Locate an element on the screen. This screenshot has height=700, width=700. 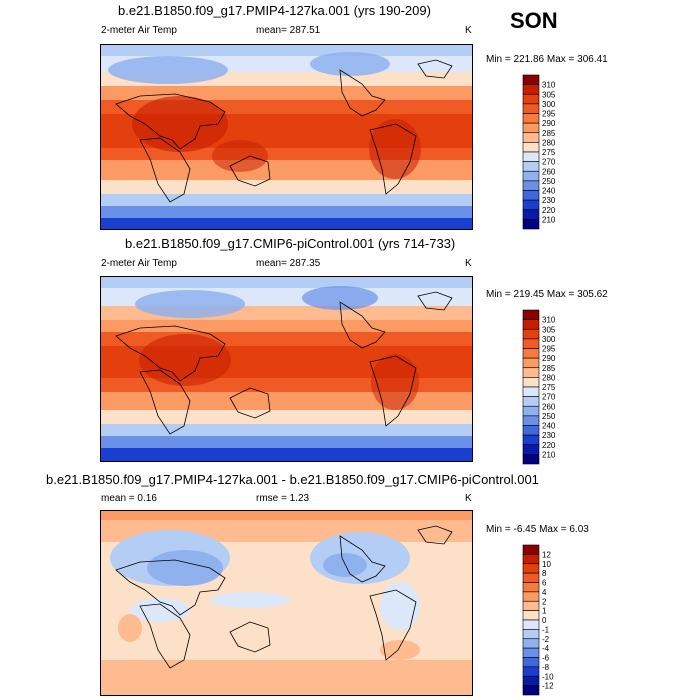
colorbar-tick-label: 275 is located at coordinates (549, 152).